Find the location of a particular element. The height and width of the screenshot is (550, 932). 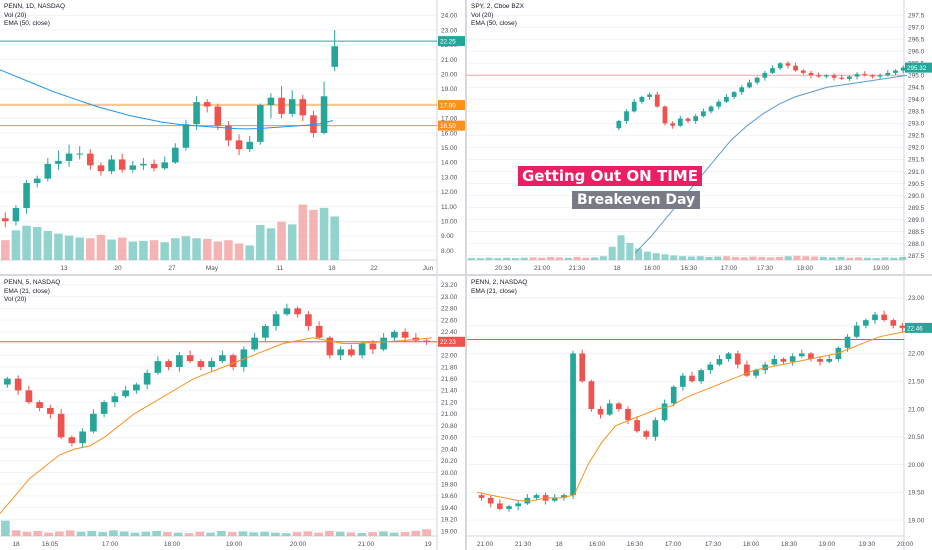

price-tick-label: 20.50 is located at coordinates (916, 437).